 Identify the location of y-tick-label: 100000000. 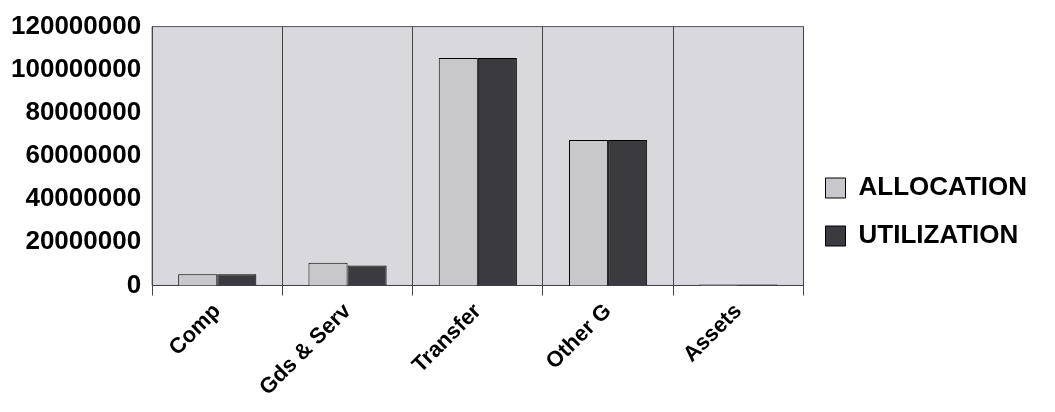
(76, 67).